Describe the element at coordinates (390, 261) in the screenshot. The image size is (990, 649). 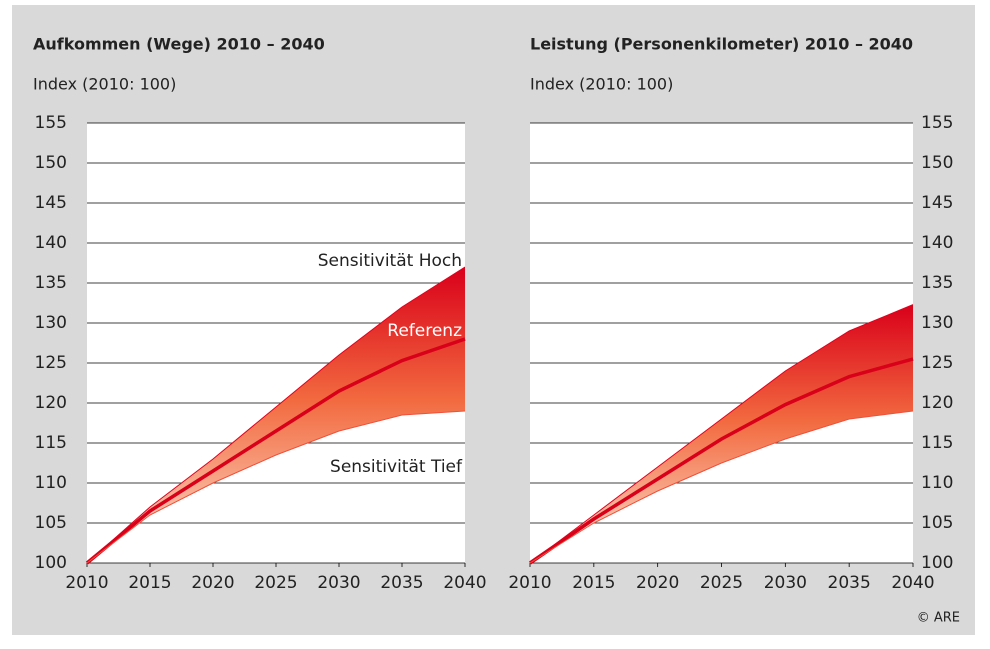
I see `series-label: Sensitivität Hoch` at that location.